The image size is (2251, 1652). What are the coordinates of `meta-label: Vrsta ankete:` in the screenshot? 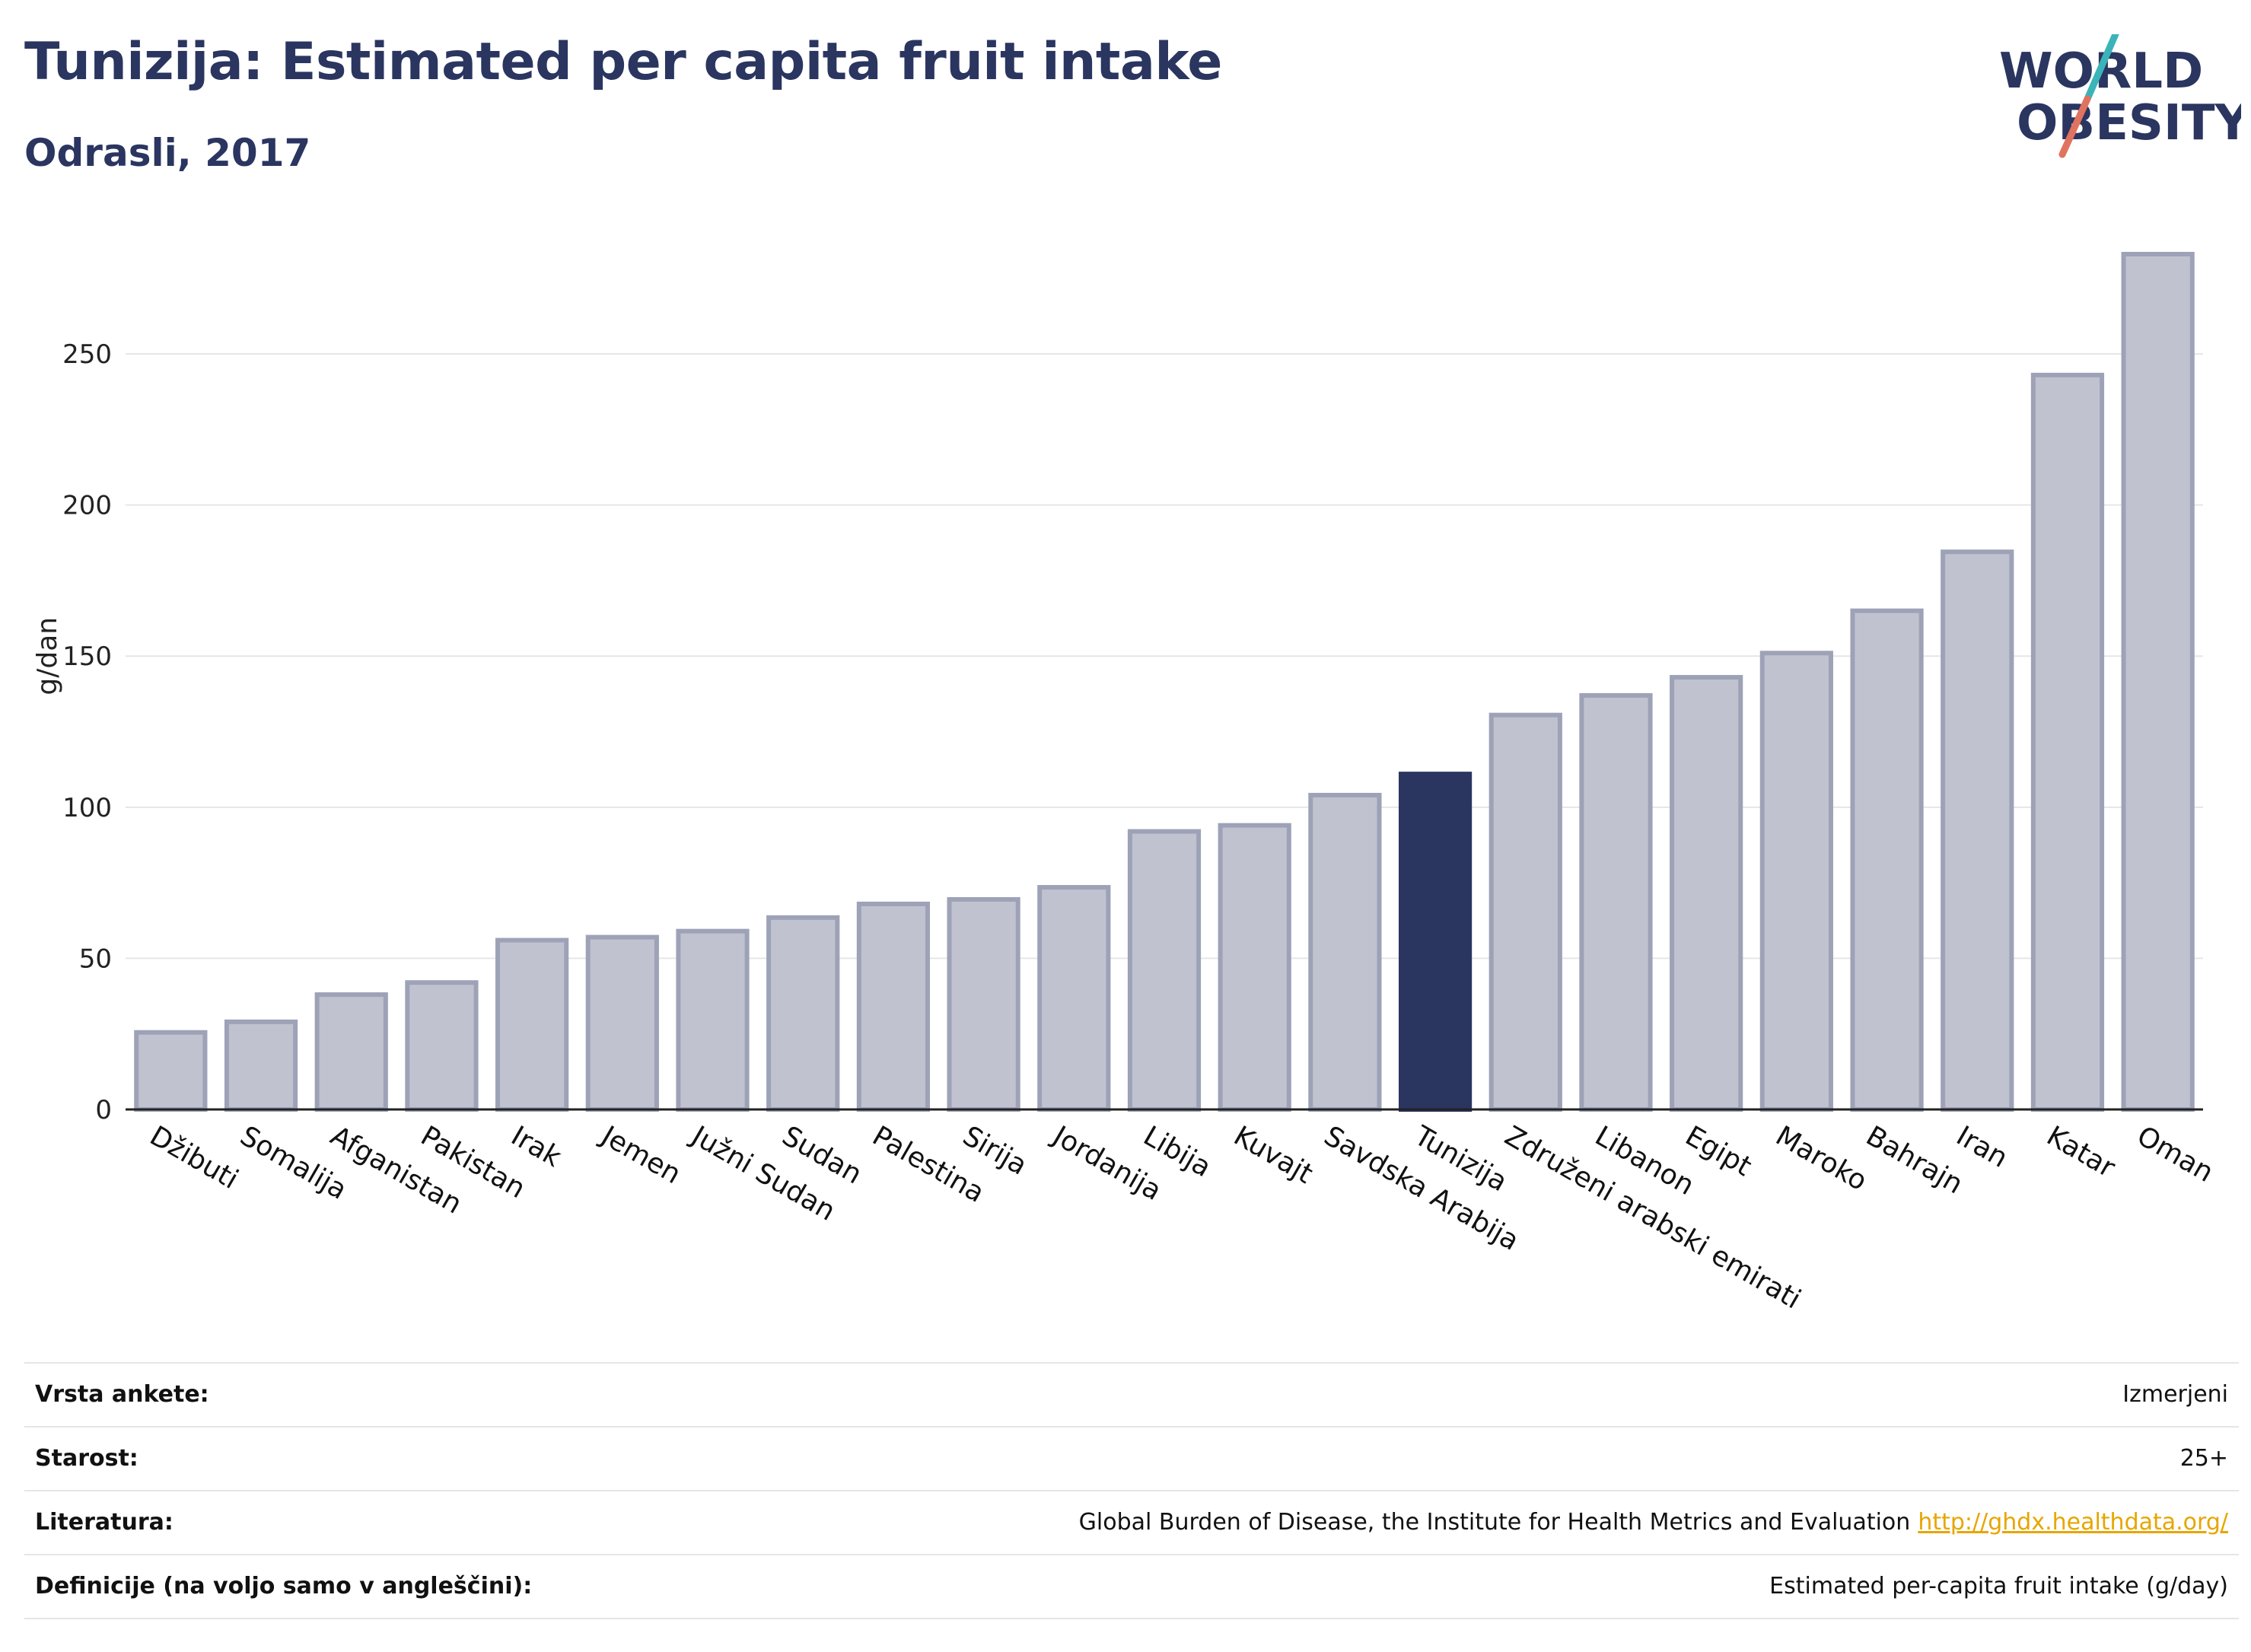 It's located at (122, 1394).